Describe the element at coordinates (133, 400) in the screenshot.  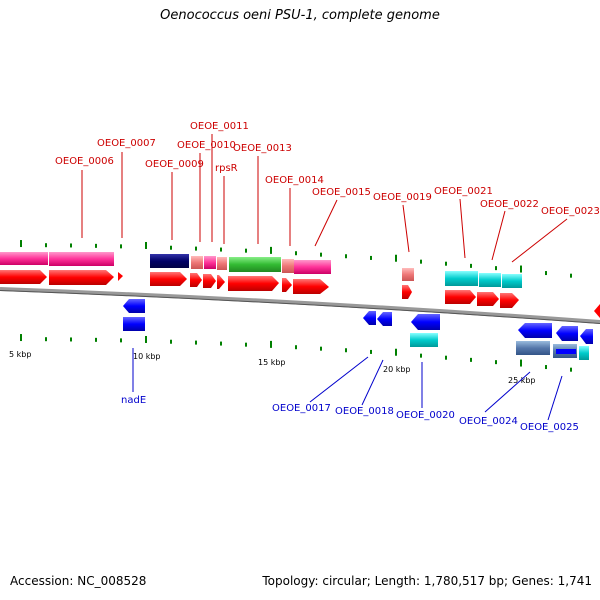
I see `gene-label-nade: nadE` at that location.